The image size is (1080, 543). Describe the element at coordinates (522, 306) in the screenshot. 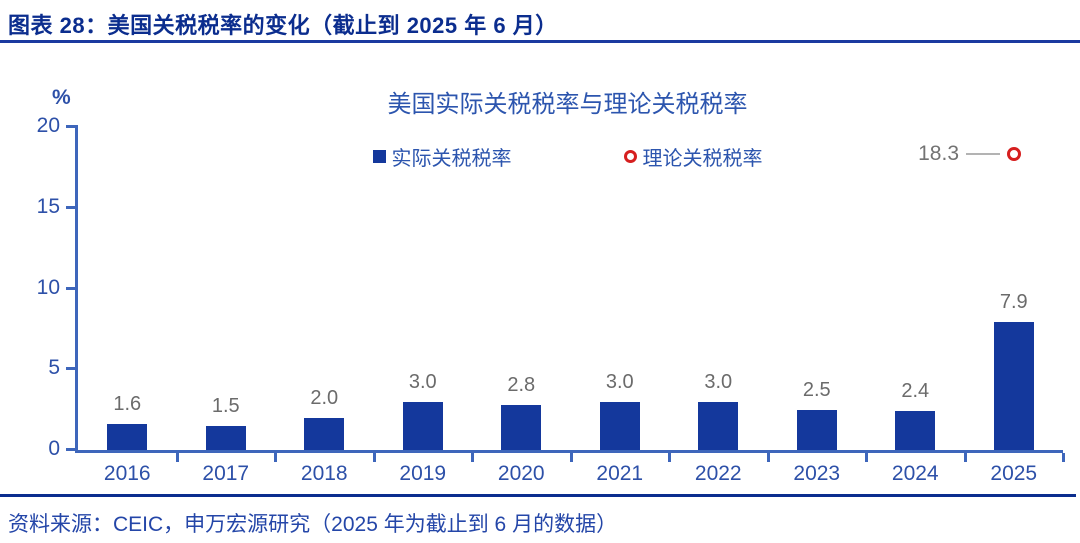

I see `category-slot: 2.8 2020` at that location.